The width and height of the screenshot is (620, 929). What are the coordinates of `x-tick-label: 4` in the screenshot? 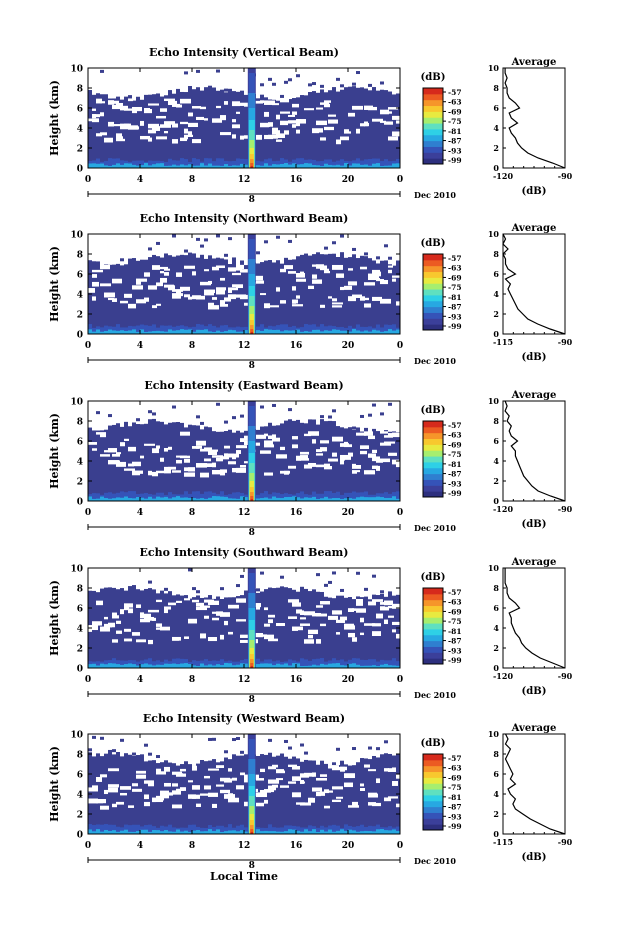 It's located at (140, 513).